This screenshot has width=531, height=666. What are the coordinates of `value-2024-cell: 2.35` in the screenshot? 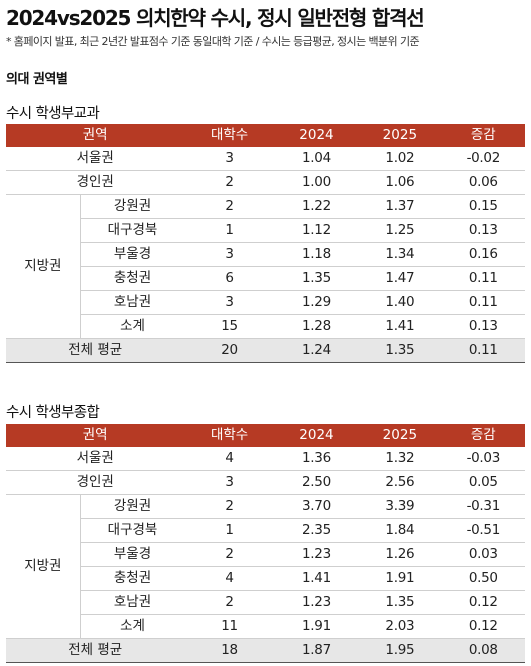 It's located at (316, 530).